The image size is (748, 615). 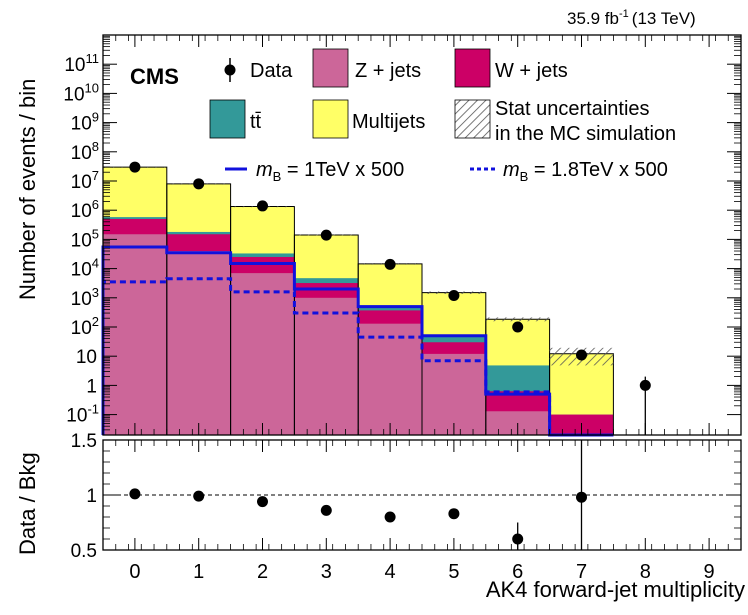 I want to click on ratio-xlabel: AK4 forward-jet multiplicity, so click(x=615, y=589).